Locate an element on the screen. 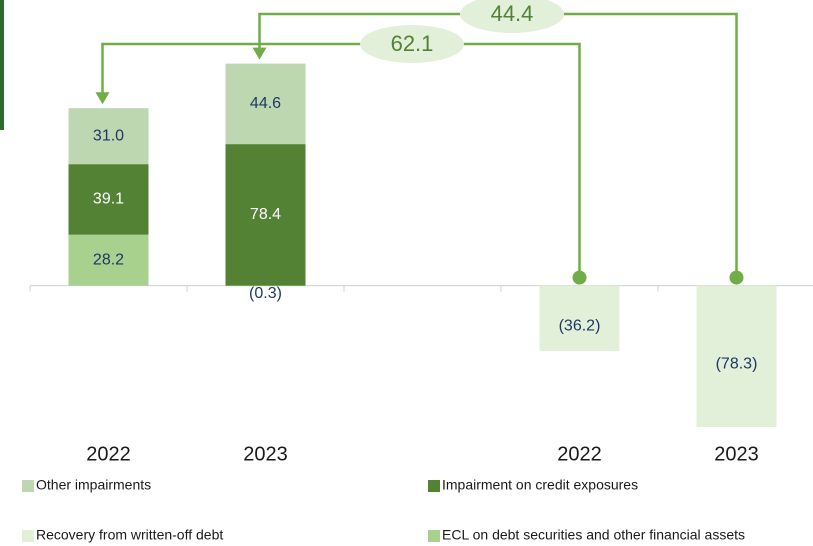 This screenshot has height=546, width=813. value-label: 31.0 is located at coordinates (108, 135).